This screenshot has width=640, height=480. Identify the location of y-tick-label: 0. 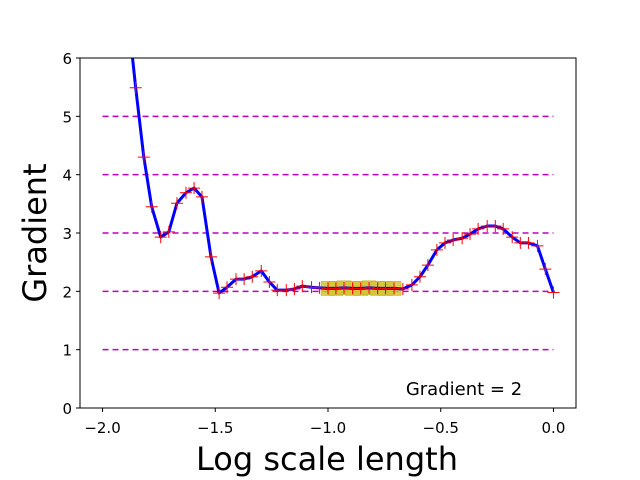
(67, 409).